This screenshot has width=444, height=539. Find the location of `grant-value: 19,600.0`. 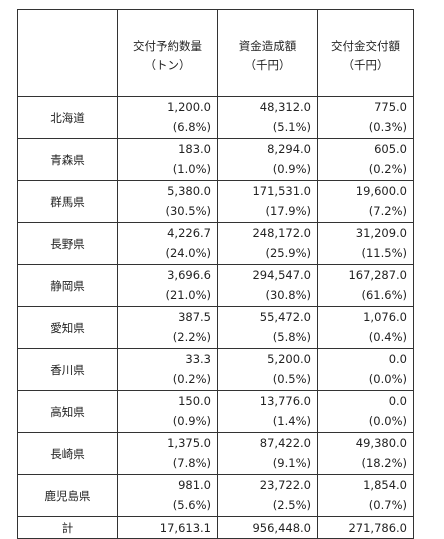

grant-value: 19,600.0 is located at coordinates (381, 191).